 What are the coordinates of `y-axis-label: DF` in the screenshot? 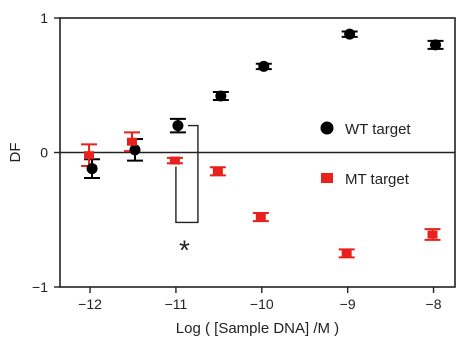 It's located at (15, 153).